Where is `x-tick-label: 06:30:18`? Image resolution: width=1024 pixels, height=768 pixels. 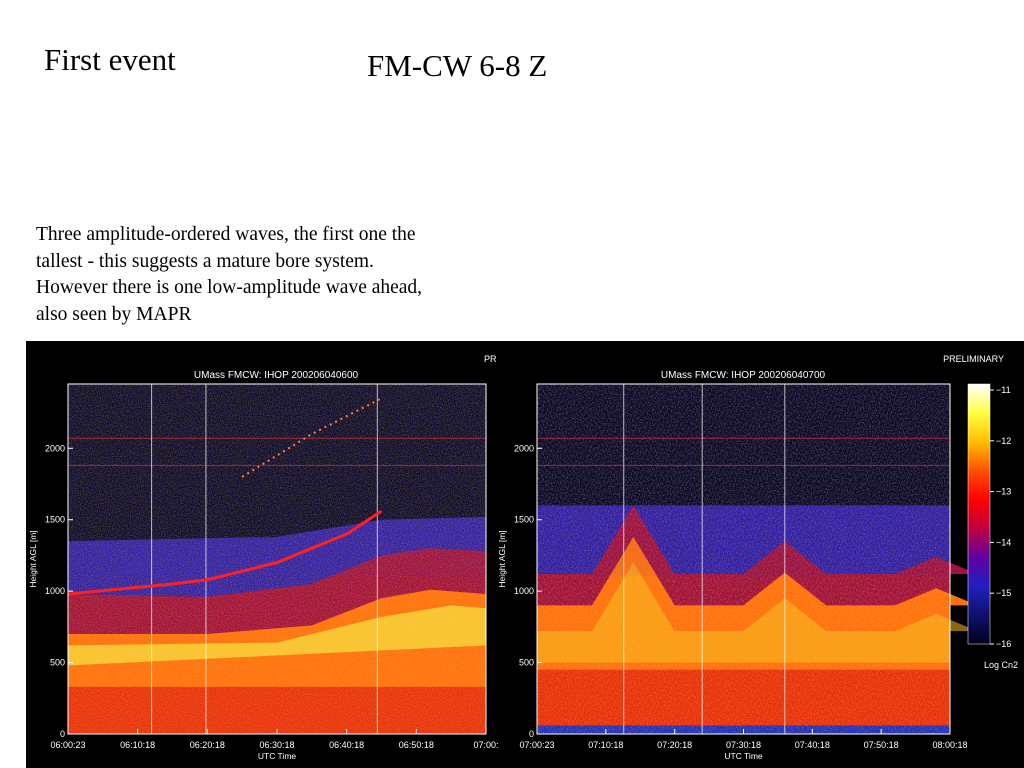 x-tick-label: 06:30:18 is located at coordinates (276, 745).